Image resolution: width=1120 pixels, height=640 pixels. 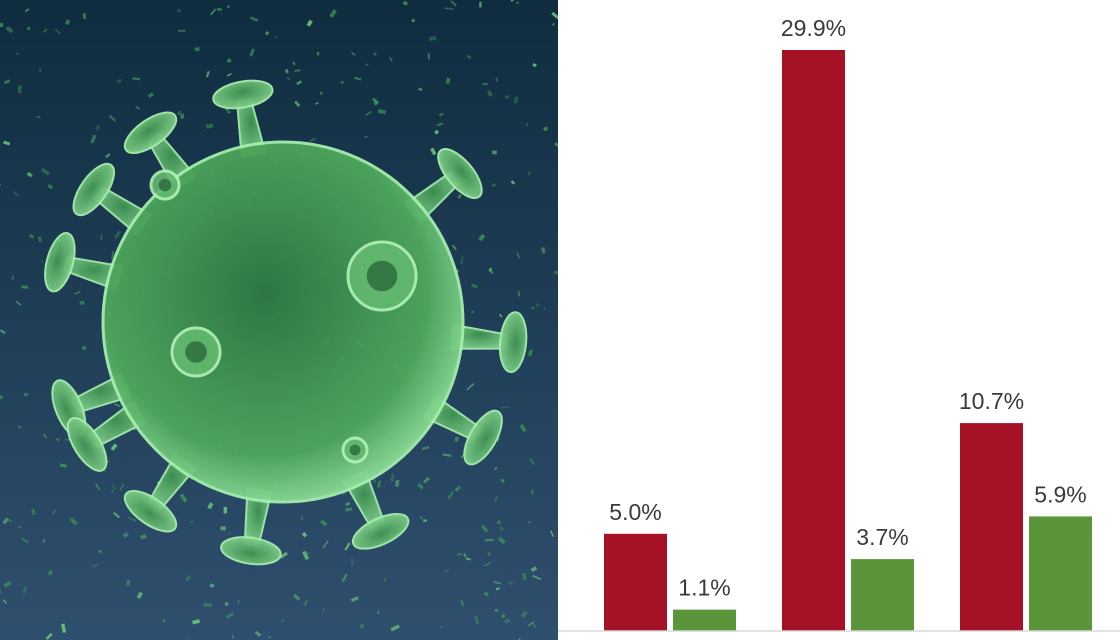 What do you see at coordinates (635, 512) in the screenshot?
I see `data-label-group-1-series-1: 5.0%` at bounding box center [635, 512].